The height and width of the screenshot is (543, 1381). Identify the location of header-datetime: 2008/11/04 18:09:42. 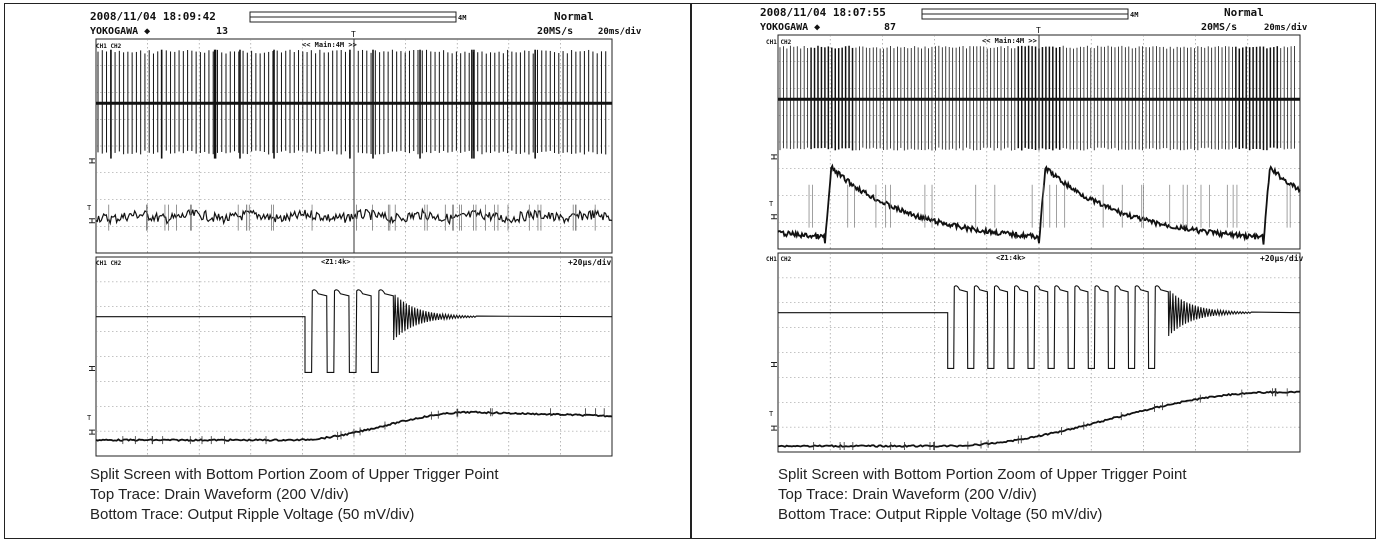
(153, 16).